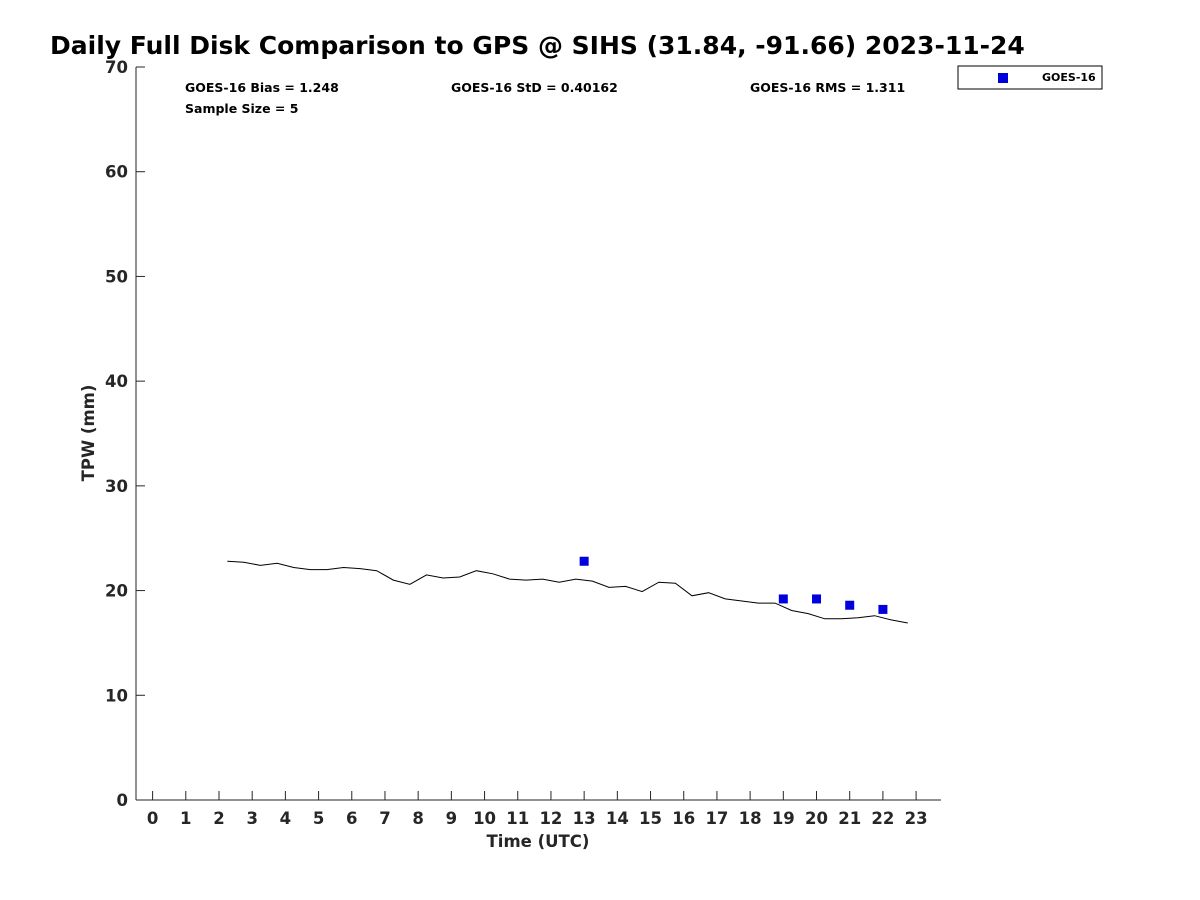 Image resolution: width=1200 pixels, height=900 pixels. Describe the element at coordinates (750, 818) in the screenshot. I see `x-tick-label: 18` at that location.